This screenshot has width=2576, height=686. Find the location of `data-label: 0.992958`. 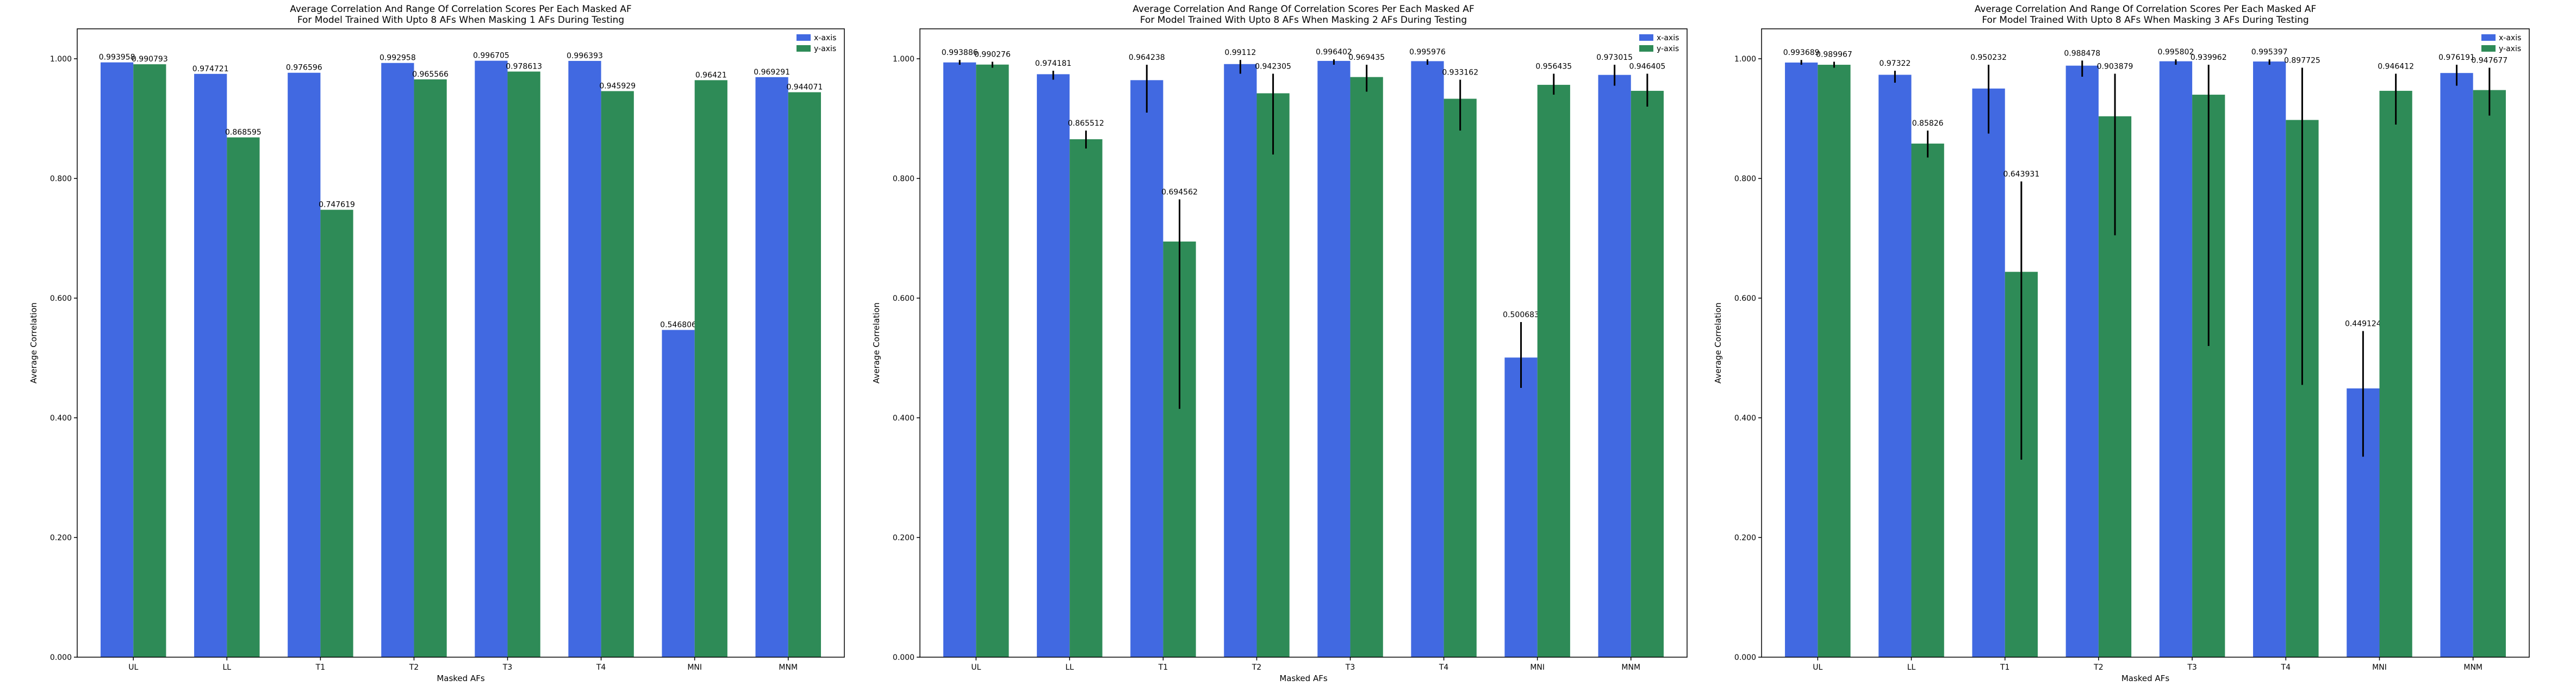

data-label: 0.992958 is located at coordinates (397, 58).